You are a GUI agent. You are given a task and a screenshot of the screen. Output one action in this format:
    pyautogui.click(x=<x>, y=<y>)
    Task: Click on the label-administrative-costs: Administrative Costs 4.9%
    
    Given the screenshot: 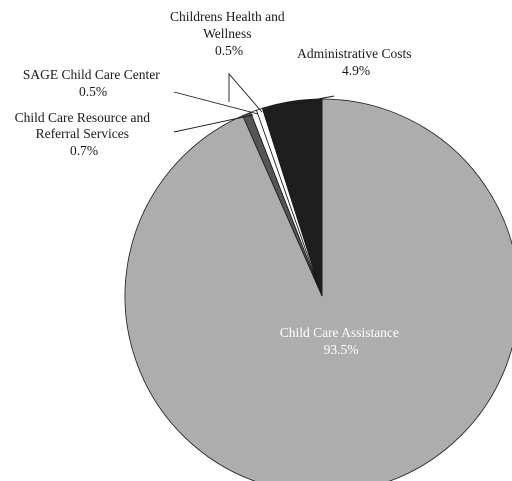 What is the action you would take?
    pyautogui.click(x=356, y=62)
    